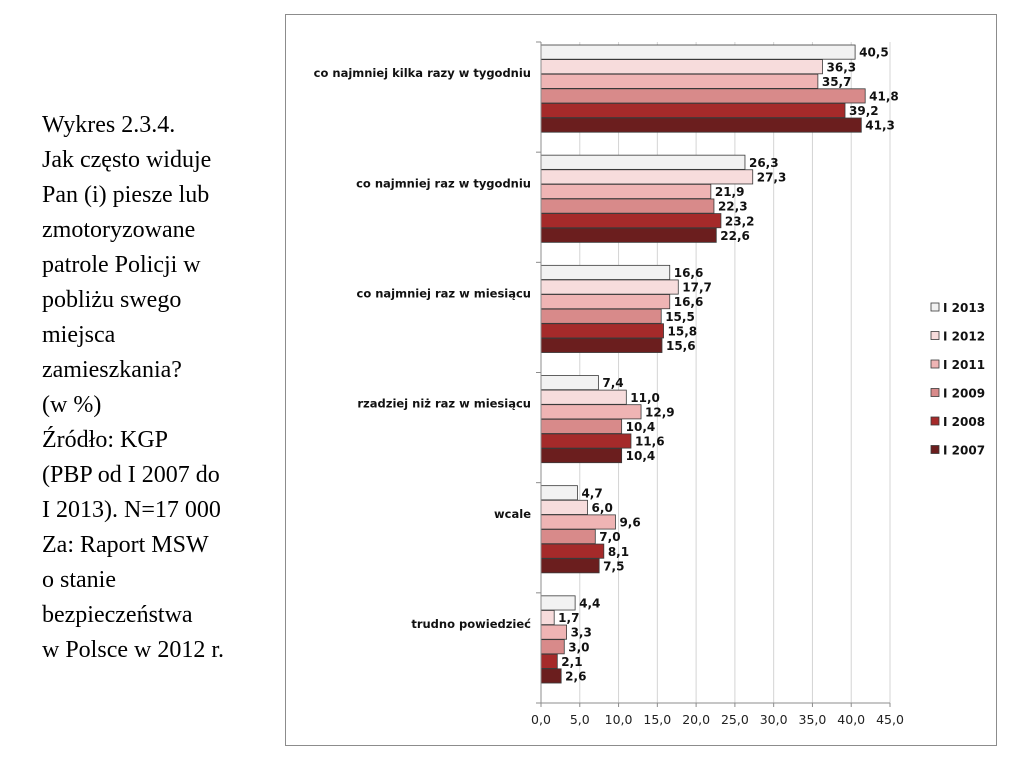  What do you see at coordinates (119, 230) in the screenshot?
I see `caption-line: zmotoryzowane` at bounding box center [119, 230].